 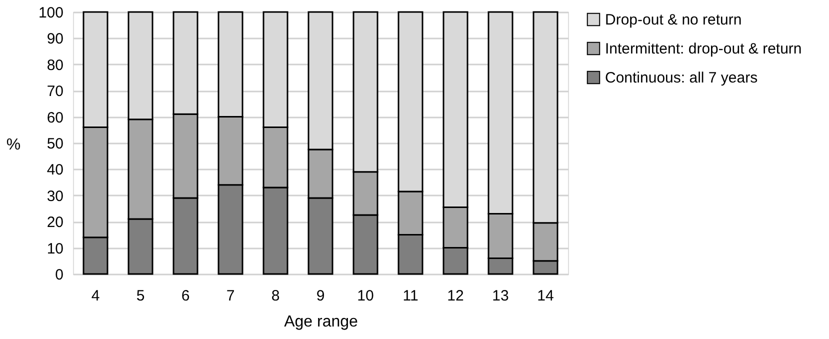 I want to click on y-tick-label: 80, so click(x=55, y=65).